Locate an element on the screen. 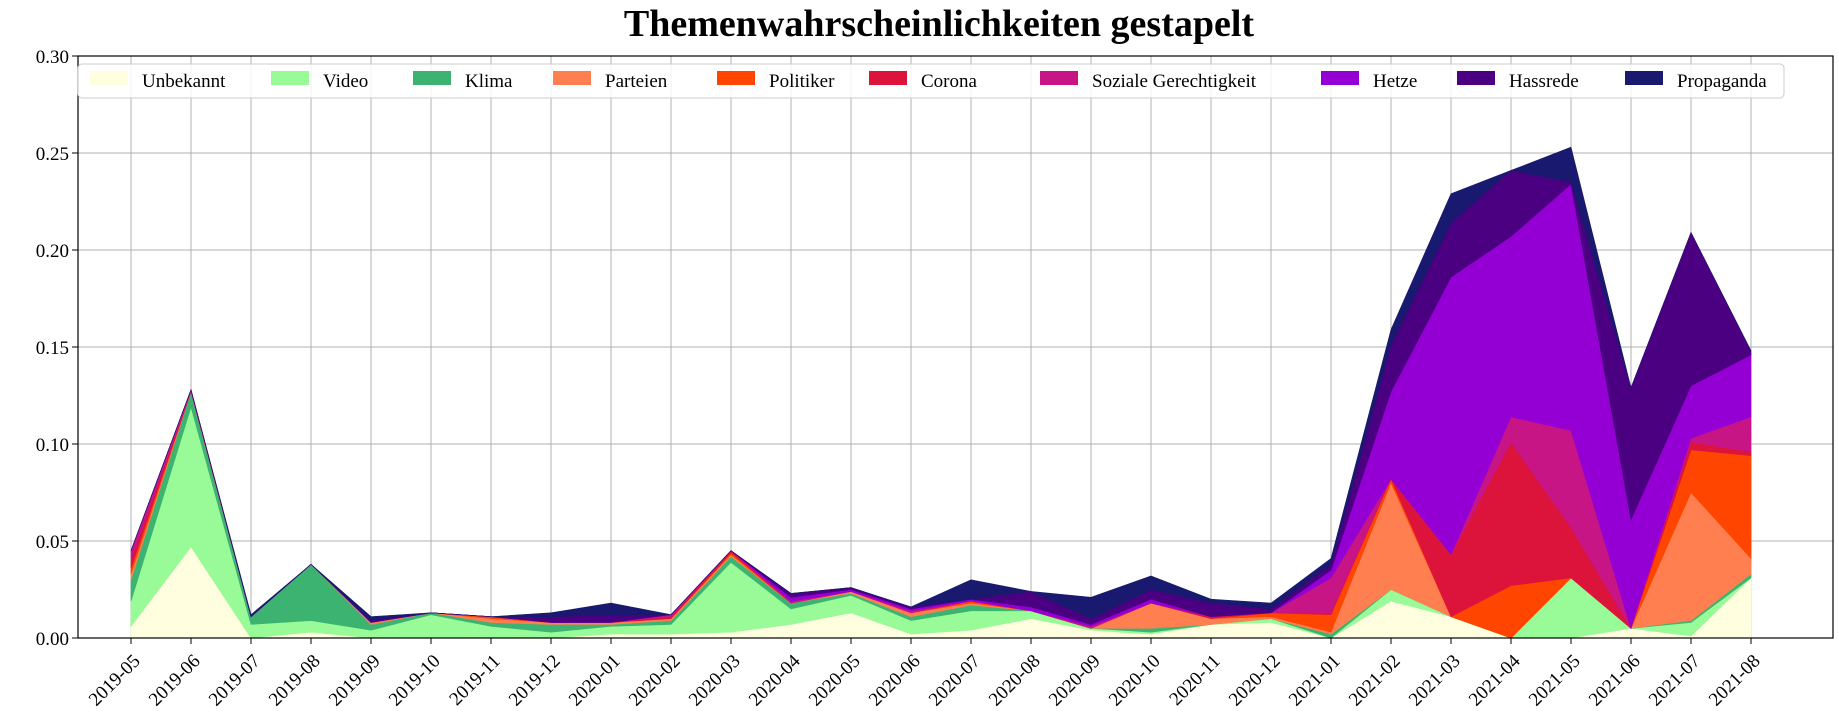 This screenshot has width=1839, height=712. legend-label: Politiker is located at coordinates (802, 81).